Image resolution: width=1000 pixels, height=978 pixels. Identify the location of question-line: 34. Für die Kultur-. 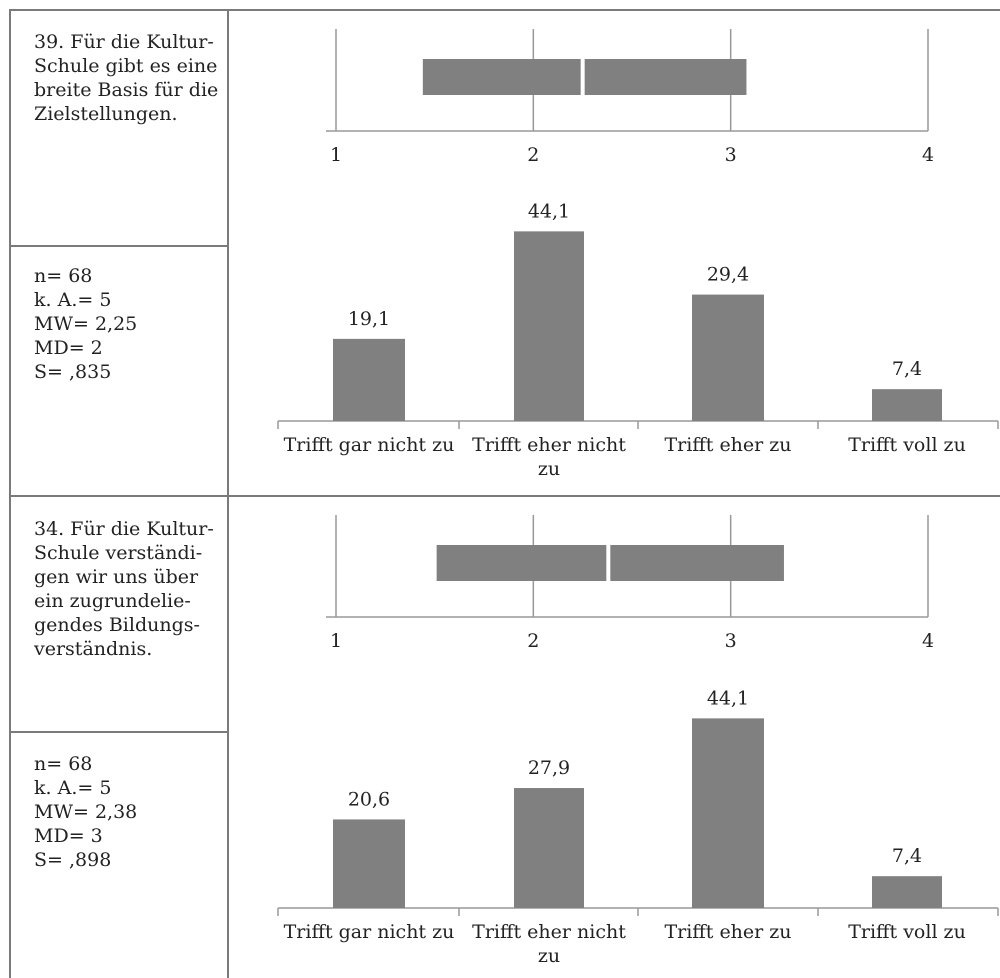
(124, 529).